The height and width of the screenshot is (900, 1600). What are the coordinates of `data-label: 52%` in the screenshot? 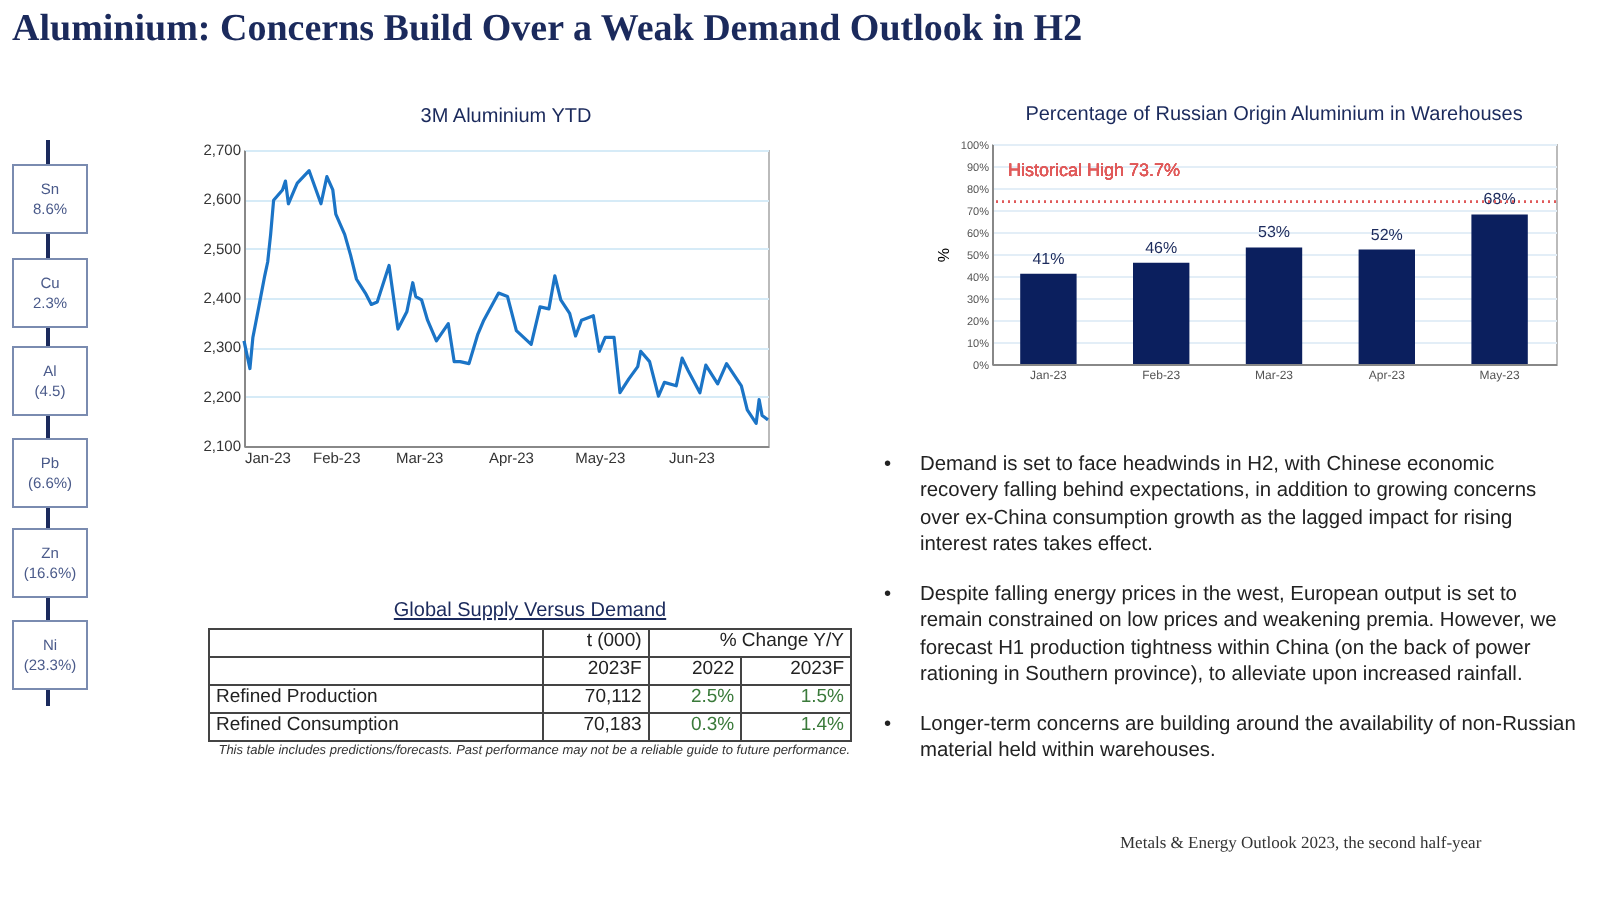 It's located at (1386, 234).